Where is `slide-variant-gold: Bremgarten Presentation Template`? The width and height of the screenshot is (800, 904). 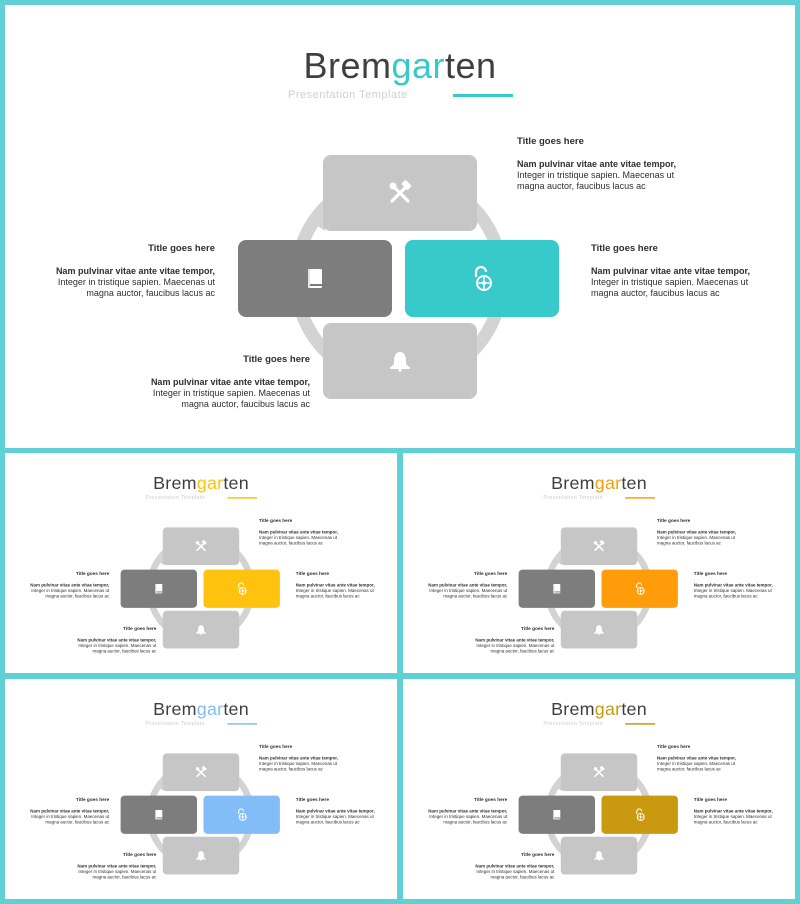 slide-variant-gold: Bremgarten Presentation Template is located at coordinates (599, 789).